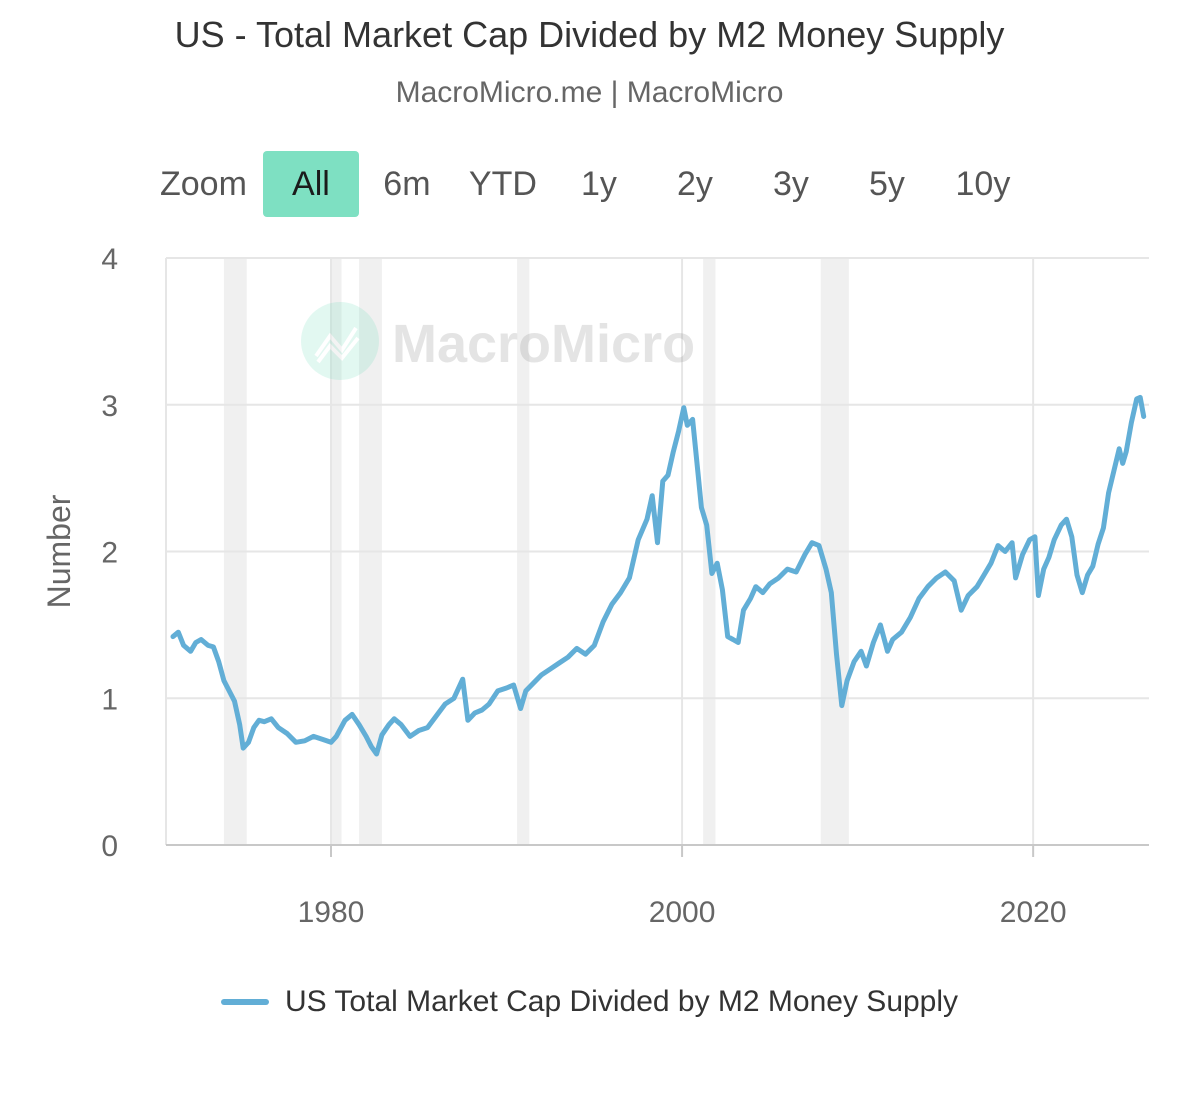  I want to click on zoom-6m-button: 6m, so click(407, 184).